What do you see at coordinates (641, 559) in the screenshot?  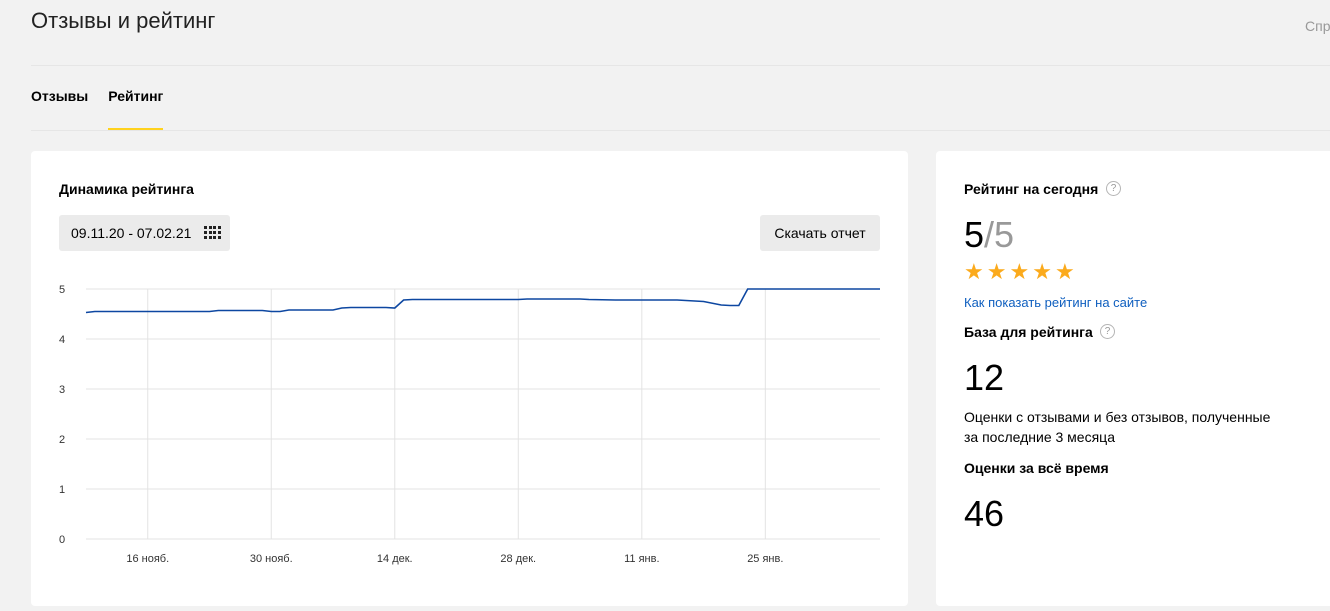 I see `x-tick-label: 11 янв.` at bounding box center [641, 559].